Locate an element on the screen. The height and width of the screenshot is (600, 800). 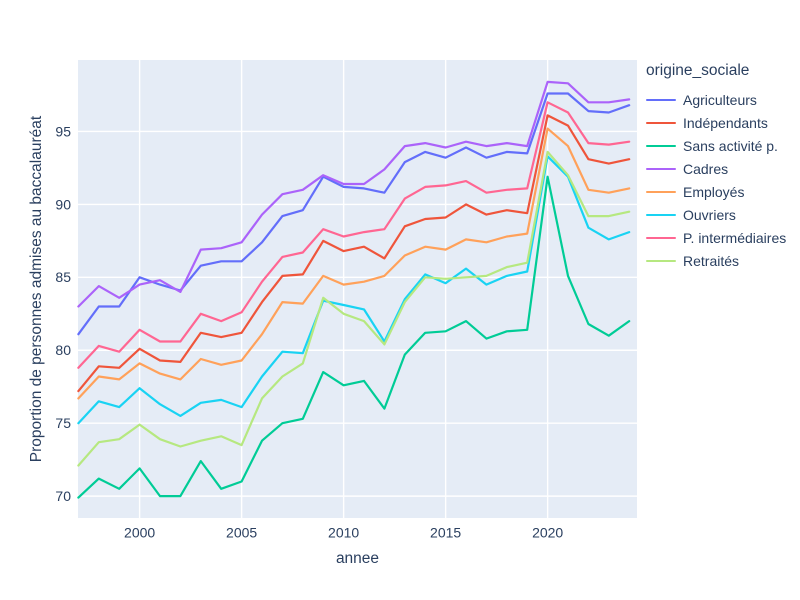
legend-item-ouvriers: Ouvriers is located at coordinates (716, 214).